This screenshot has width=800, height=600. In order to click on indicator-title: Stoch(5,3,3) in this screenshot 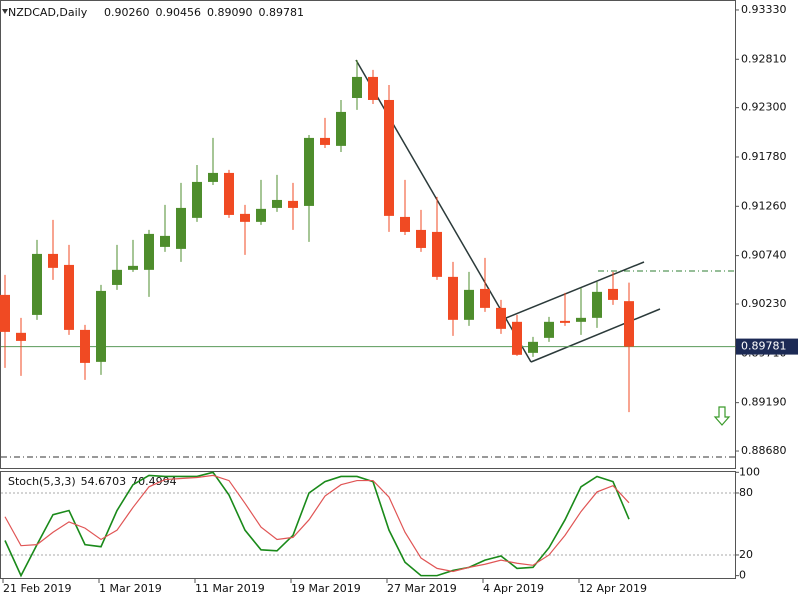, I will do `click(42, 481)`.